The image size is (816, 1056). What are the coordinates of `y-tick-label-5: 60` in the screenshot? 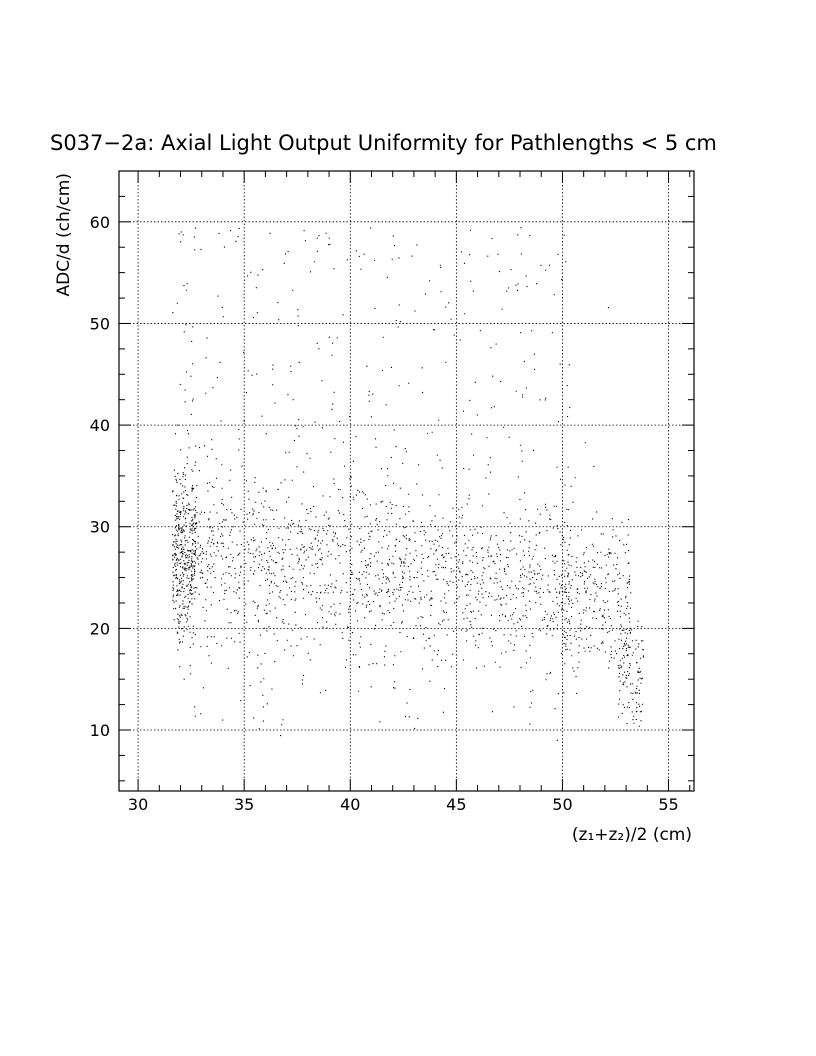 It's located at (100, 222).